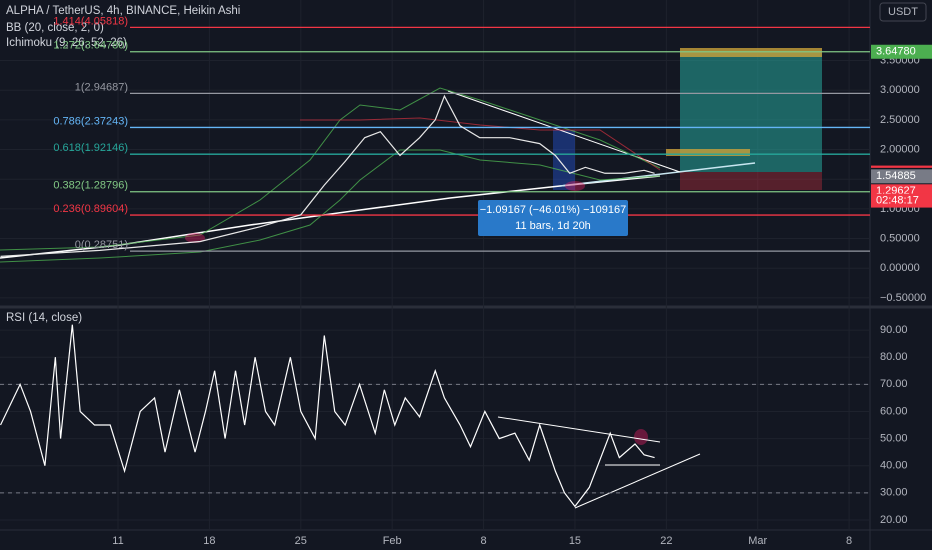  What do you see at coordinates (209, 541) in the screenshot?
I see `x-tick-label: 18` at bounding box center [209, 541].